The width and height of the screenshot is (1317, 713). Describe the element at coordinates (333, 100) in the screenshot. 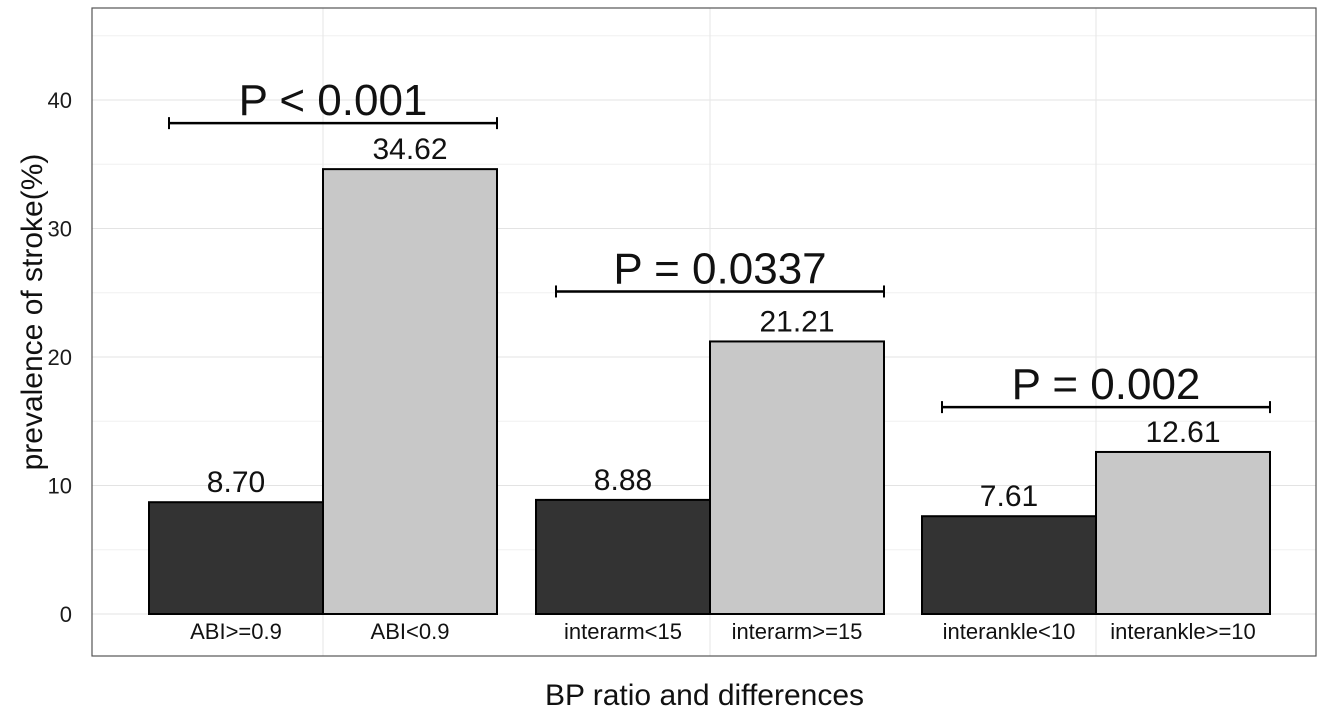

I see `p-value-label: P < 0.001` at that location.